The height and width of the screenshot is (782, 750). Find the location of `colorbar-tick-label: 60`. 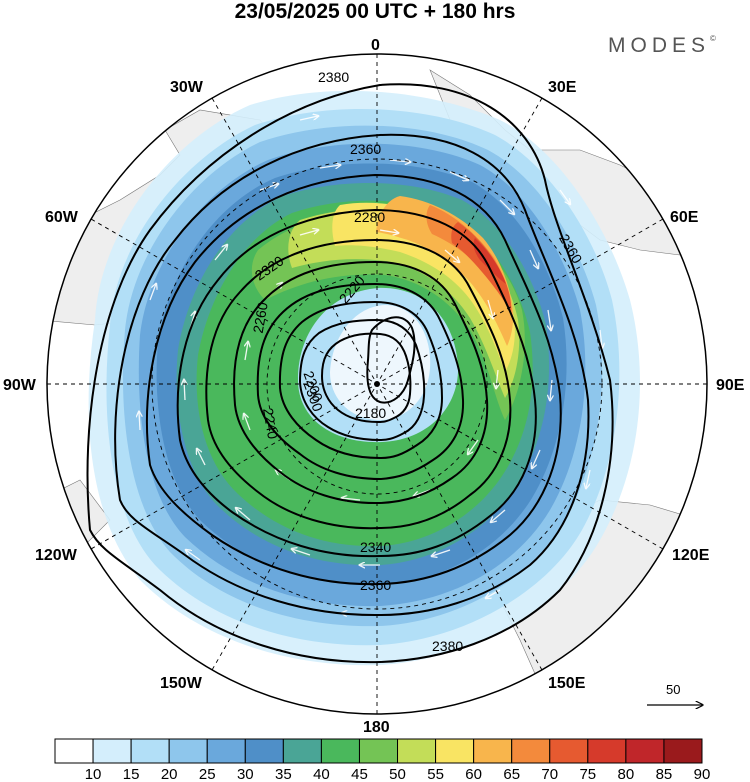

colorbar-tick-label: 60 is located at coordinates (473, 774).